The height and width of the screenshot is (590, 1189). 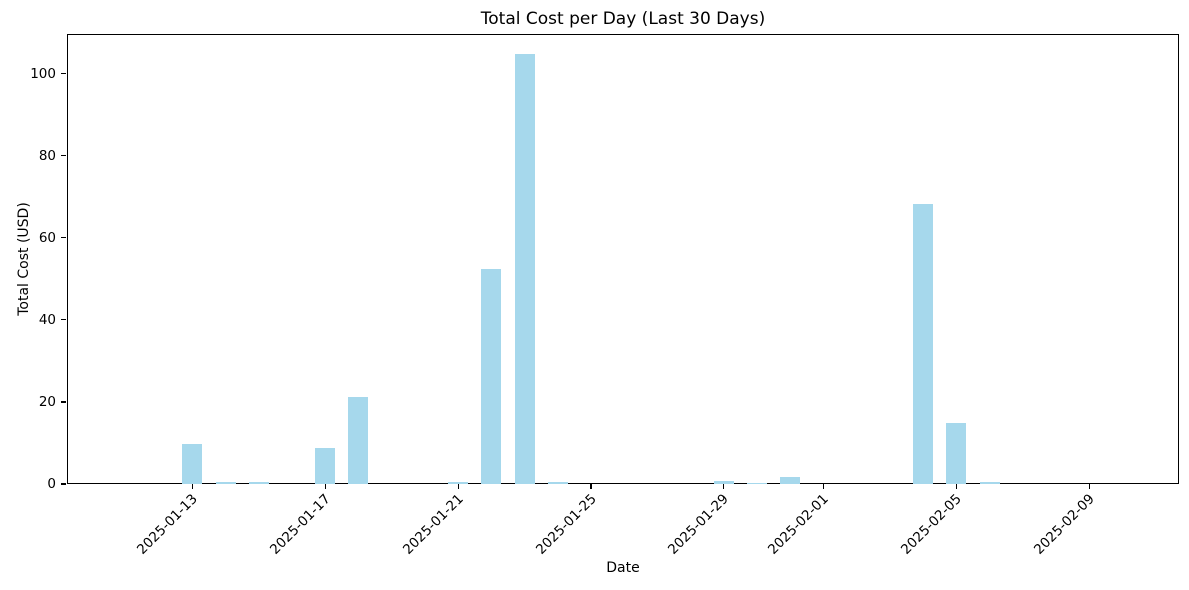 What do you see at coordinates (47, 319) in the screenshot?
I see `y-tick-label: 40` at bounding box center [47, 319].